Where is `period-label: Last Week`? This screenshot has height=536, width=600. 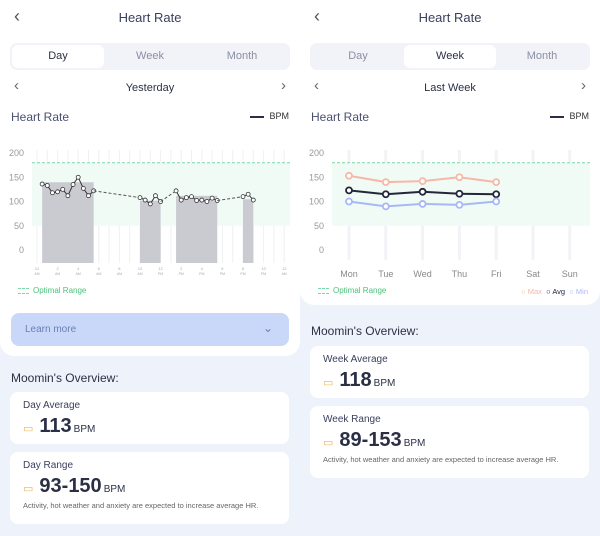 period-label: Last Week is located at coordinates (450, 88).